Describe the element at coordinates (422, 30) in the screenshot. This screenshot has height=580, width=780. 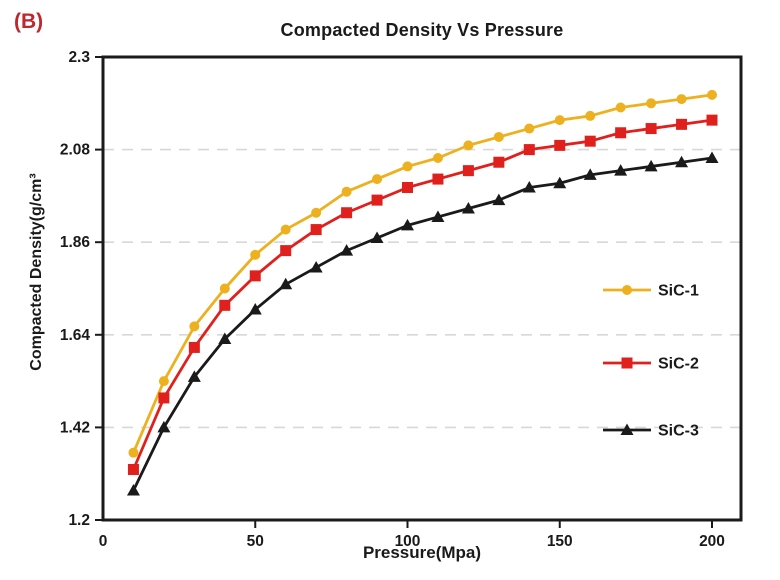
I see `chart-title: Compacted Density Vs Pressure` at that location.